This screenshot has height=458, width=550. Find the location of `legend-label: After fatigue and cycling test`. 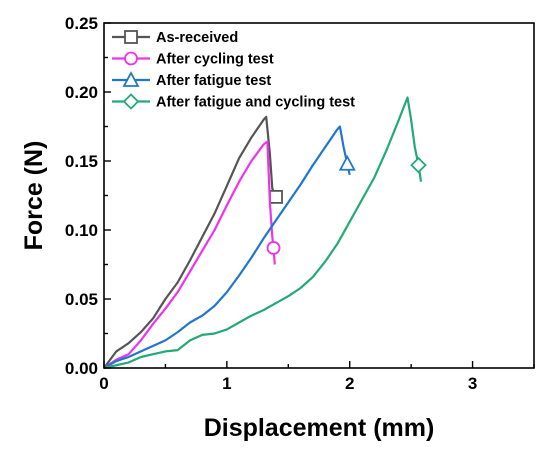

legend-label: After fatigue and cycling test is located at coordinates (255, 103).